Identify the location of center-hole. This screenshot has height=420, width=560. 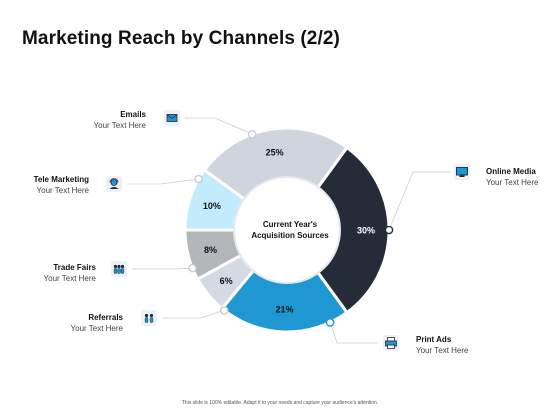
(287, 230).